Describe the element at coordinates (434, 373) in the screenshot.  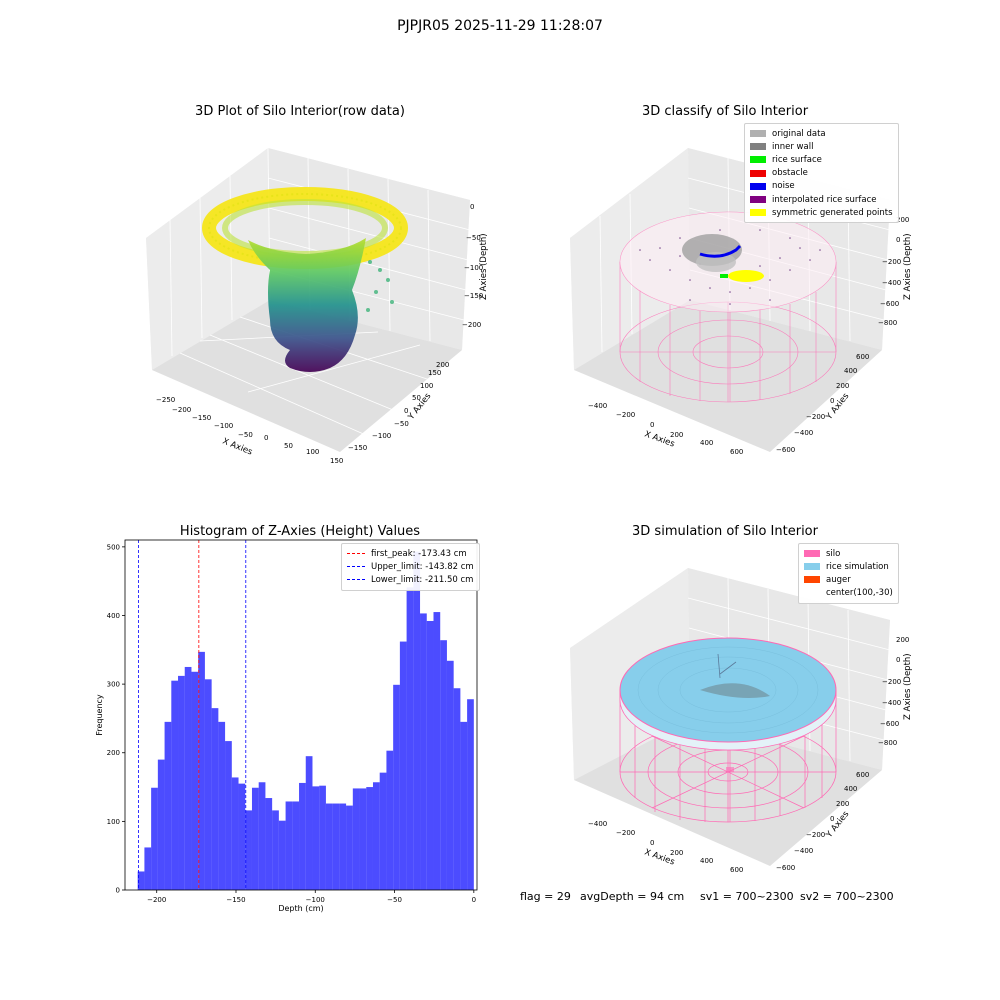
I see `p1-ytick: 150` at that location.